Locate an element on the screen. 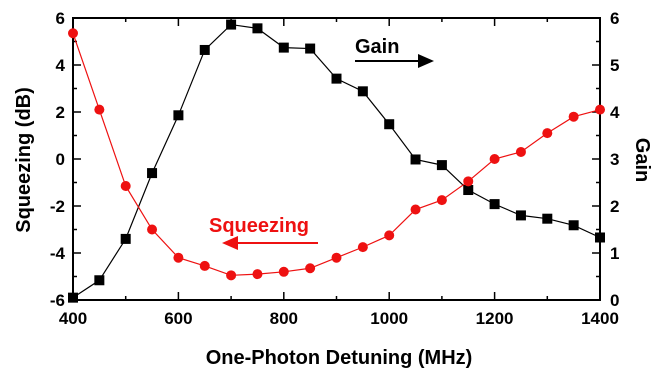 The image size is (656, 372). x-tick-label: 800 is located at coordinates (284, 318).